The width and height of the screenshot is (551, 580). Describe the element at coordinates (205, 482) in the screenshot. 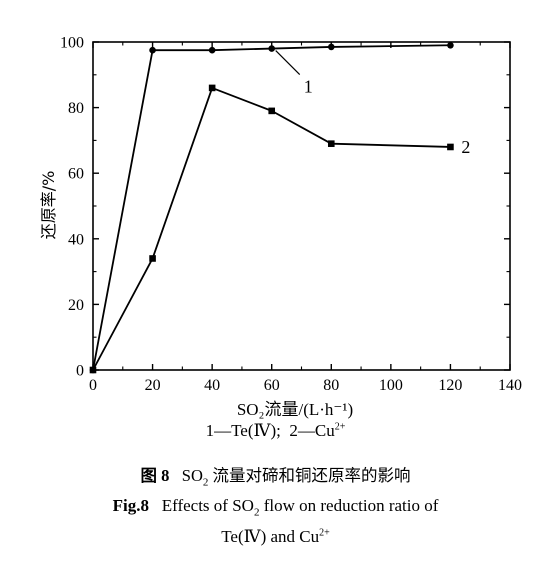

I see `caption-zh-sub: 2` at that location.